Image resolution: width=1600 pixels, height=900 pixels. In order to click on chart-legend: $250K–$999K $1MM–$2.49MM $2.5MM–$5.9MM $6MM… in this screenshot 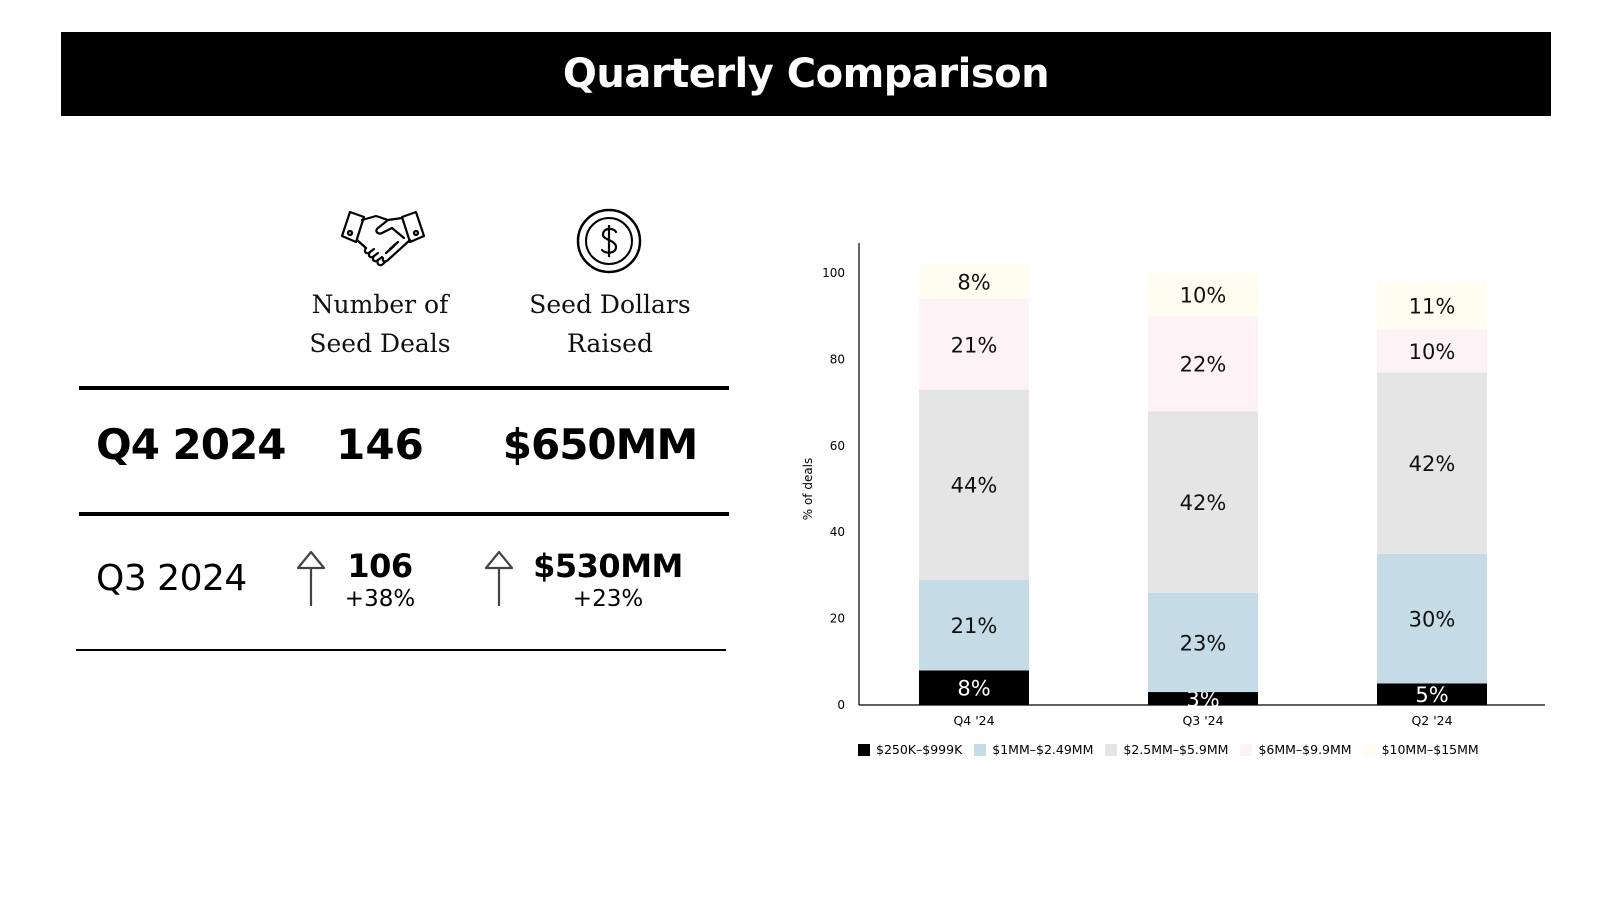, I will do `click(1174, 749)`.